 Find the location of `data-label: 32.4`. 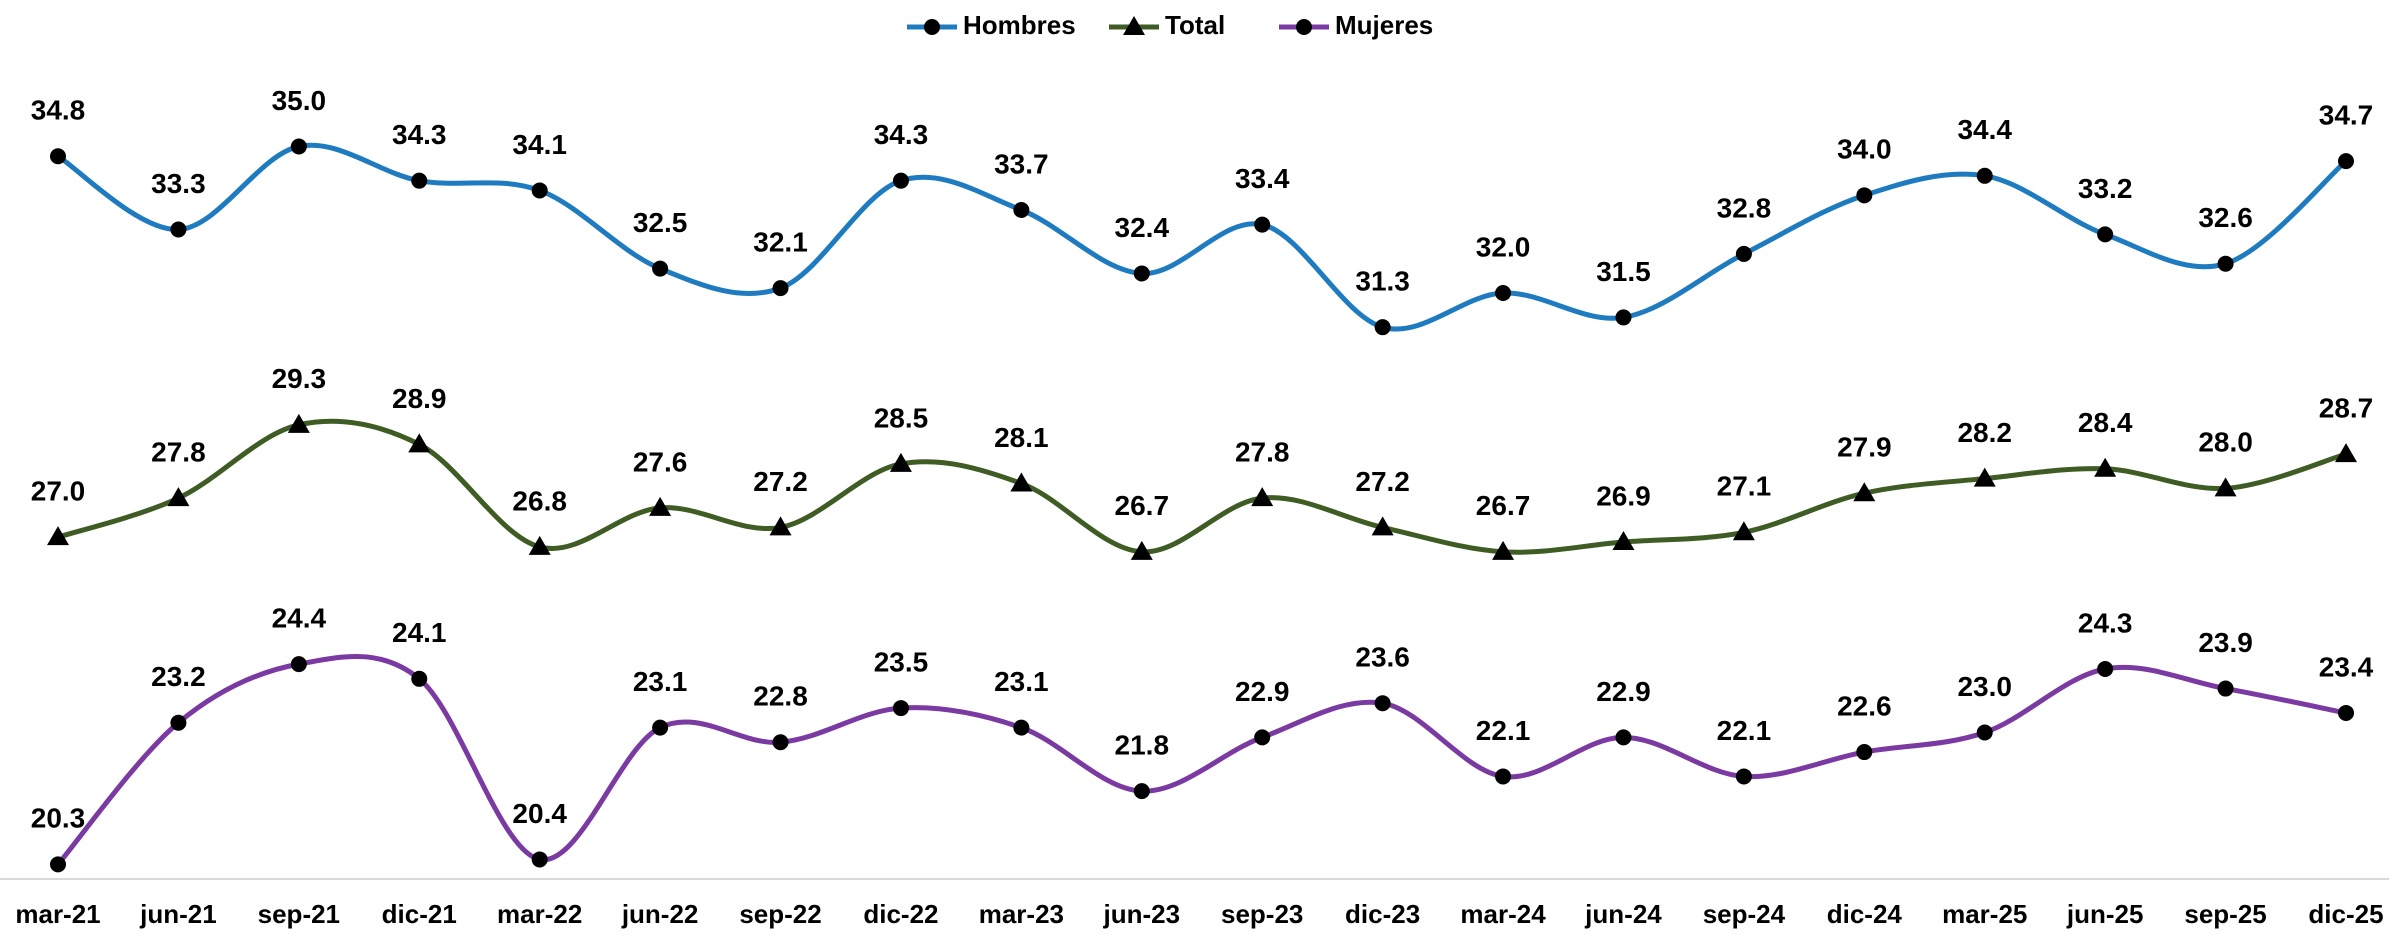

data-label: 32.4 is located at coordinates (1142, 227).